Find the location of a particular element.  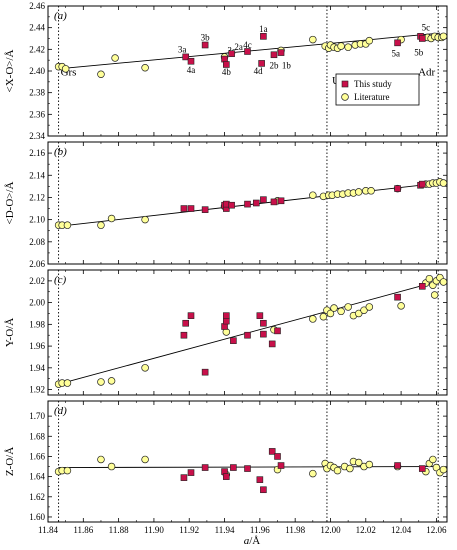

x-tick-label: 12.00 is located at coordinates (330, 530).